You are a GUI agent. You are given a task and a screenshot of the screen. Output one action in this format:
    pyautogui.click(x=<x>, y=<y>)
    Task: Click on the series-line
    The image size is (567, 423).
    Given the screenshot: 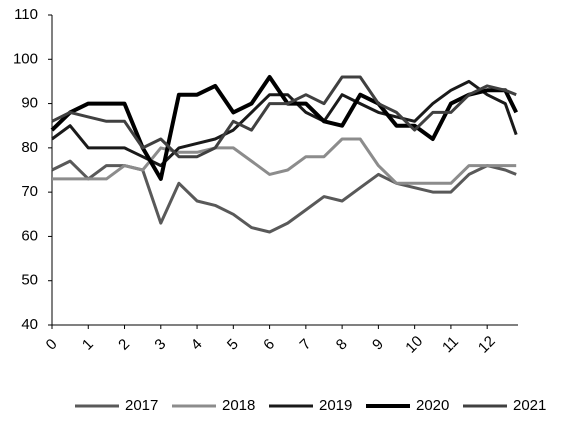 What is the action you would take?
    pyautogui.click(x=284, y=161)
    